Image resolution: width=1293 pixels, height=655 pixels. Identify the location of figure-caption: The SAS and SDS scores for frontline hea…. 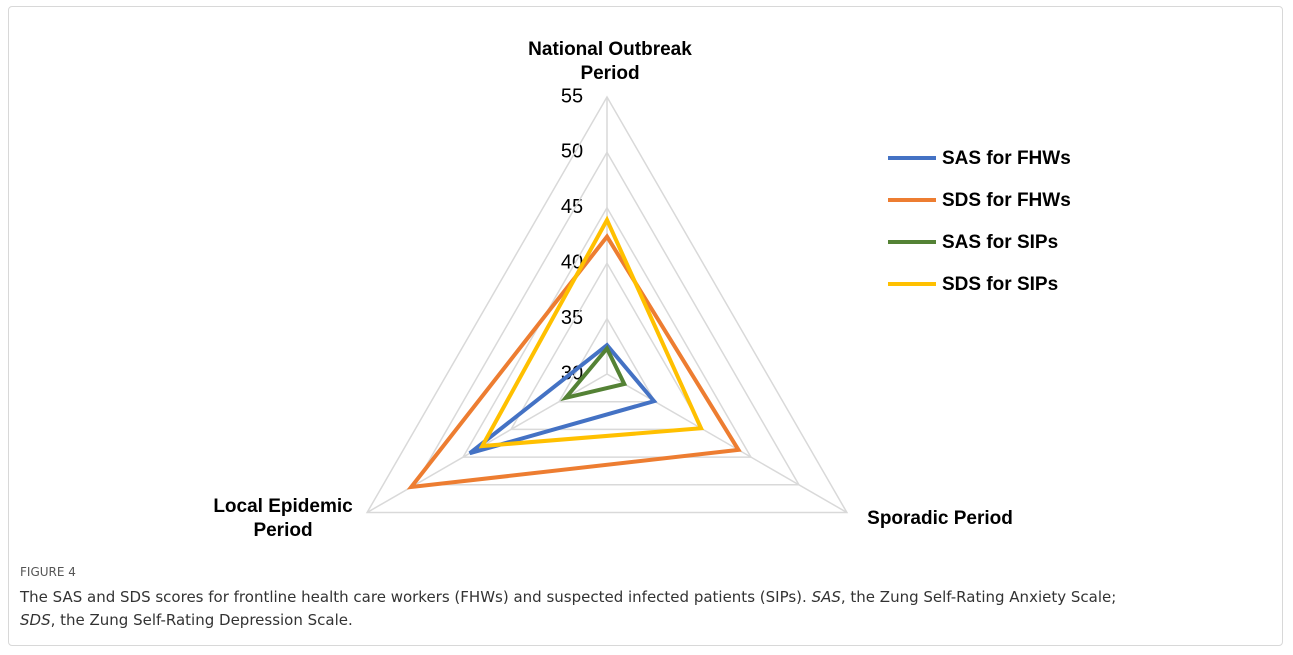
(645, 609).